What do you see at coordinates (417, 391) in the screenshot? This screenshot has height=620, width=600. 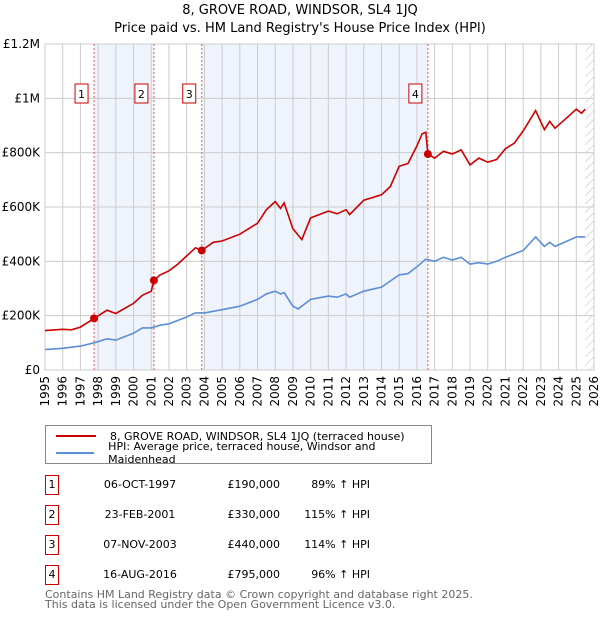 I see `x-tick-label: 2016` at bounding box center [417, 391].